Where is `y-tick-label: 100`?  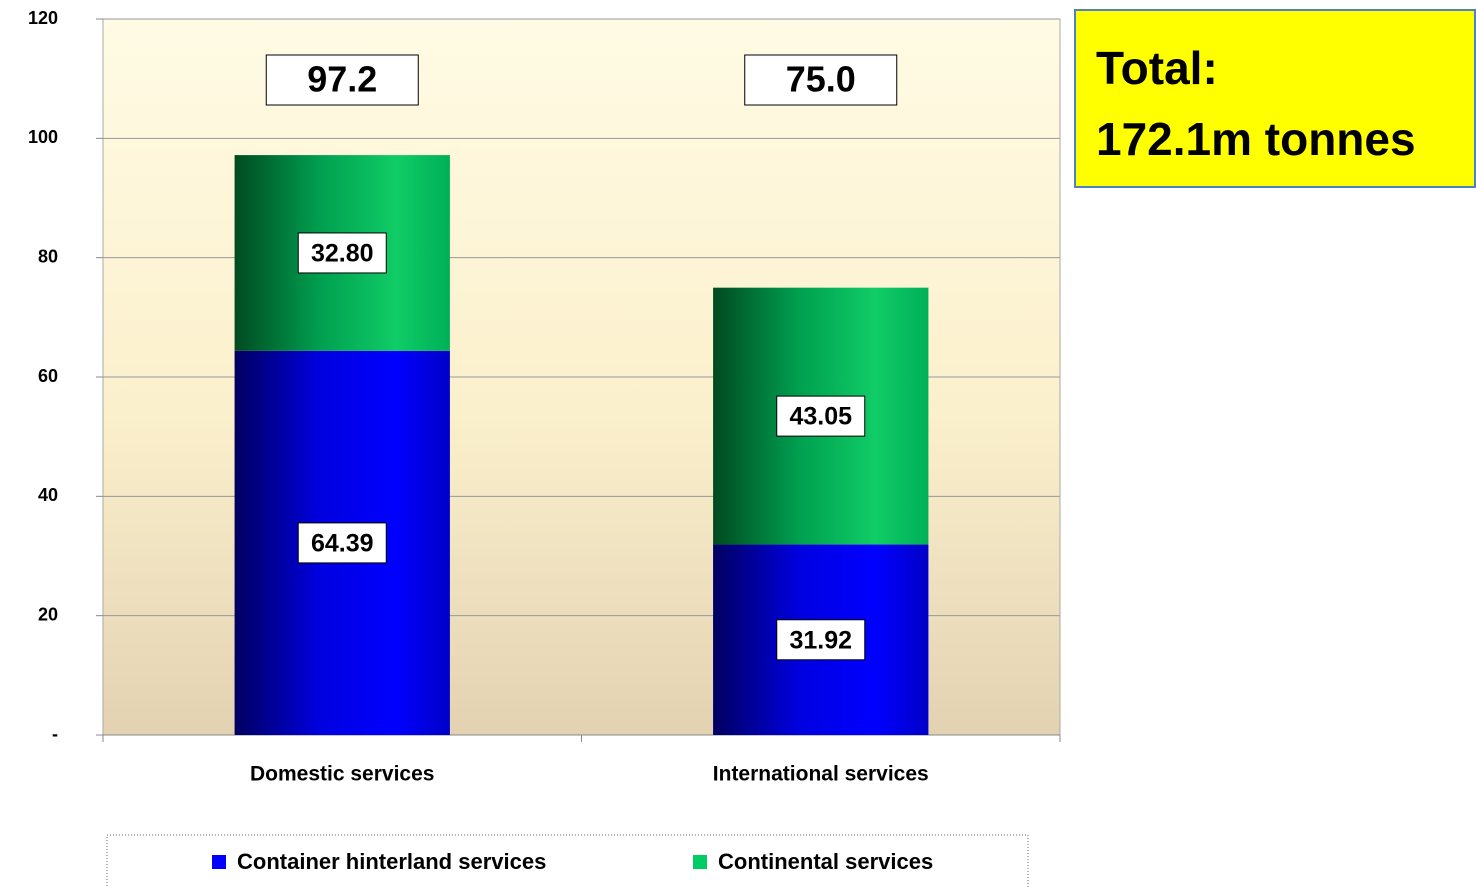 y-tick-label: 100 is located at coordinates (43, 137).